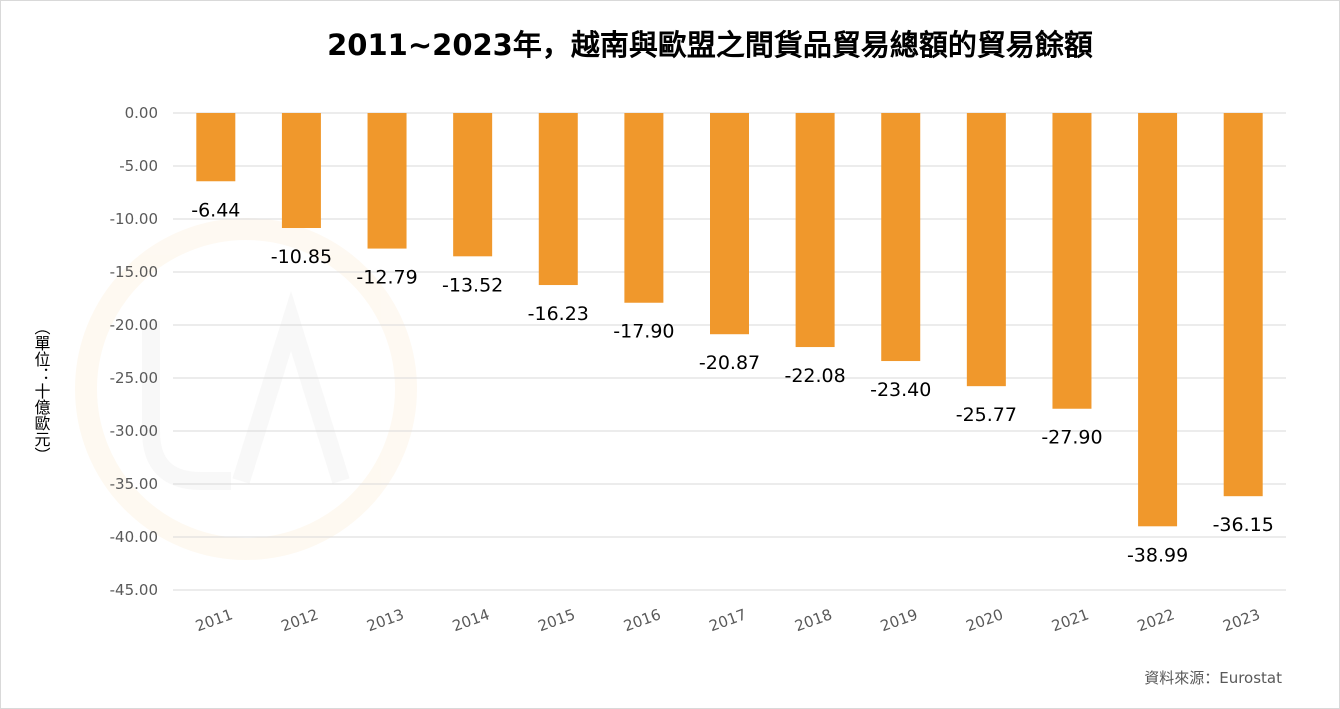  I want to click on bar-2016, so click(644, 208).